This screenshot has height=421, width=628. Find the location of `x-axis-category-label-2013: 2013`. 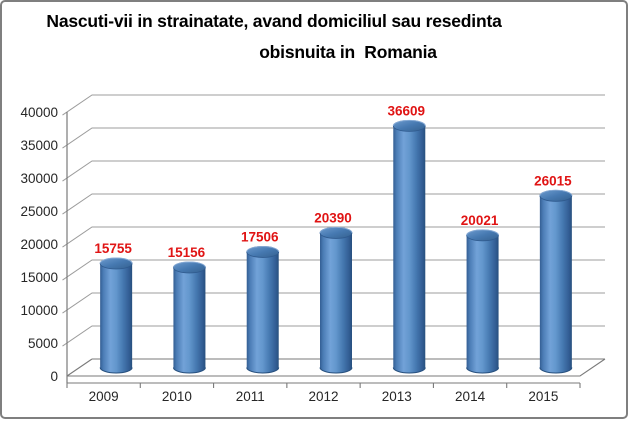

x-axis-category-label-2013: 2013 is located at coordinates (397, 396).